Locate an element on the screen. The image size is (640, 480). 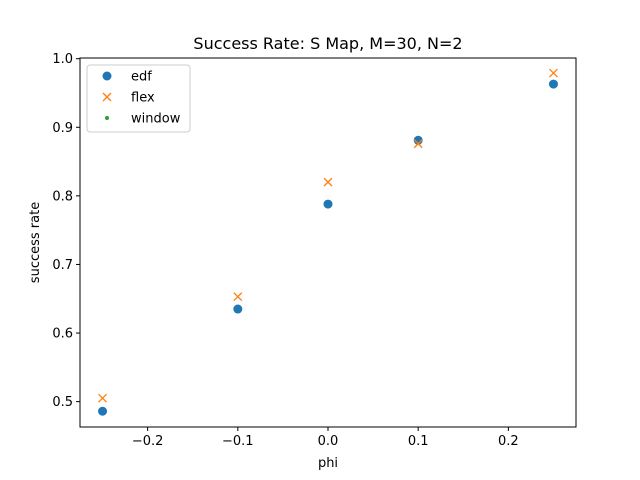
x-tick-label: 0.0 is located at coordinates (328, 441).